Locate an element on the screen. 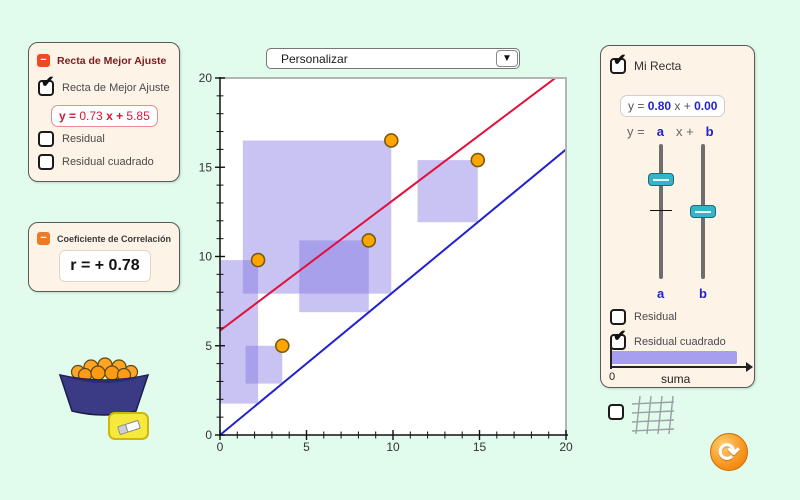 This screenshot has height=500, width=800. residual-squared-checkbox is located at coordinates (46, 162).